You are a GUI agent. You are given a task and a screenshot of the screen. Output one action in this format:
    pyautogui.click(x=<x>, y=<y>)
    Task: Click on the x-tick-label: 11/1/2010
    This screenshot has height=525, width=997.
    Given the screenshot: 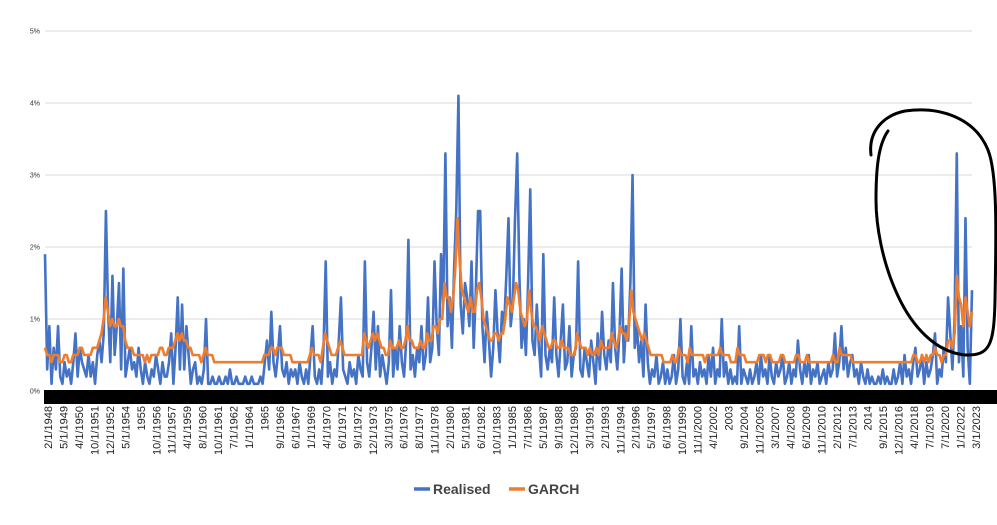 What is the action you would take?
    pyautogui.click(x=822, y=430)
    